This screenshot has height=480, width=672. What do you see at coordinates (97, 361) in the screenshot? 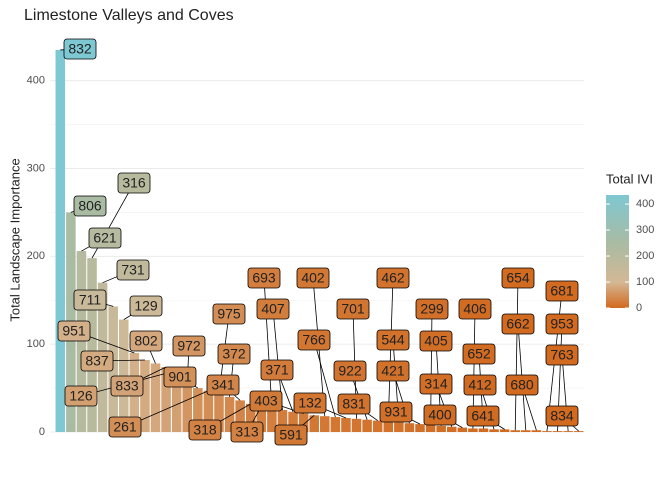
I see `data-label: 837` at bounding box center [97, 361].